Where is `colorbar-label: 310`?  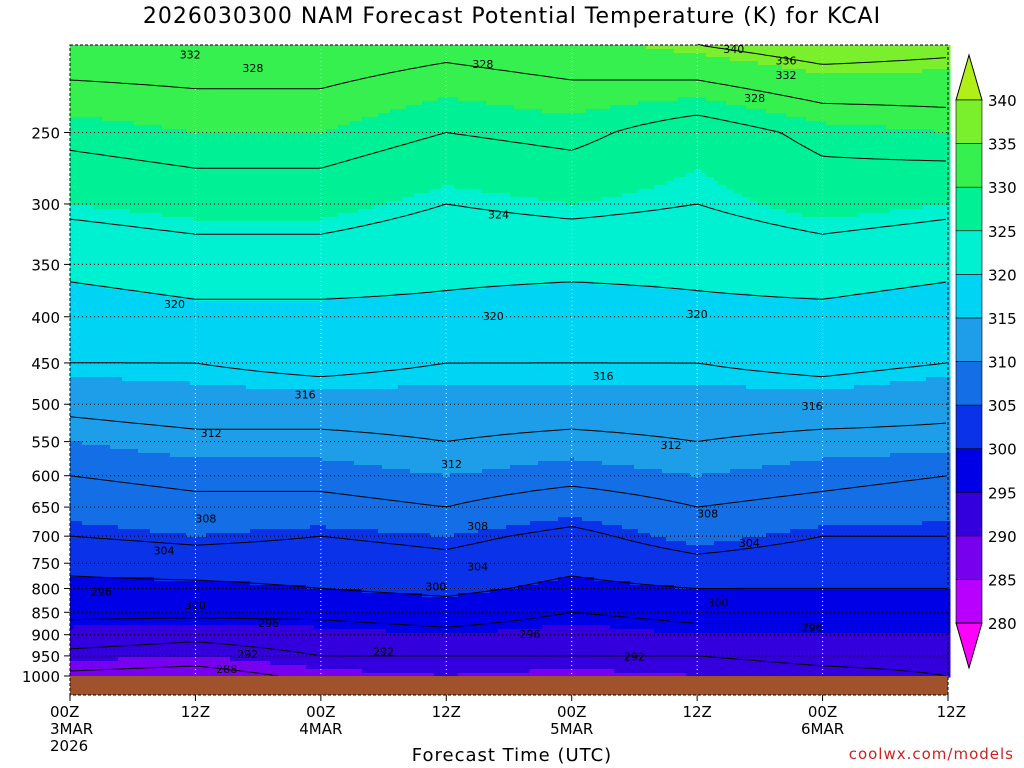 colorbar-label: 310 is located at coordinates (1002, 363).